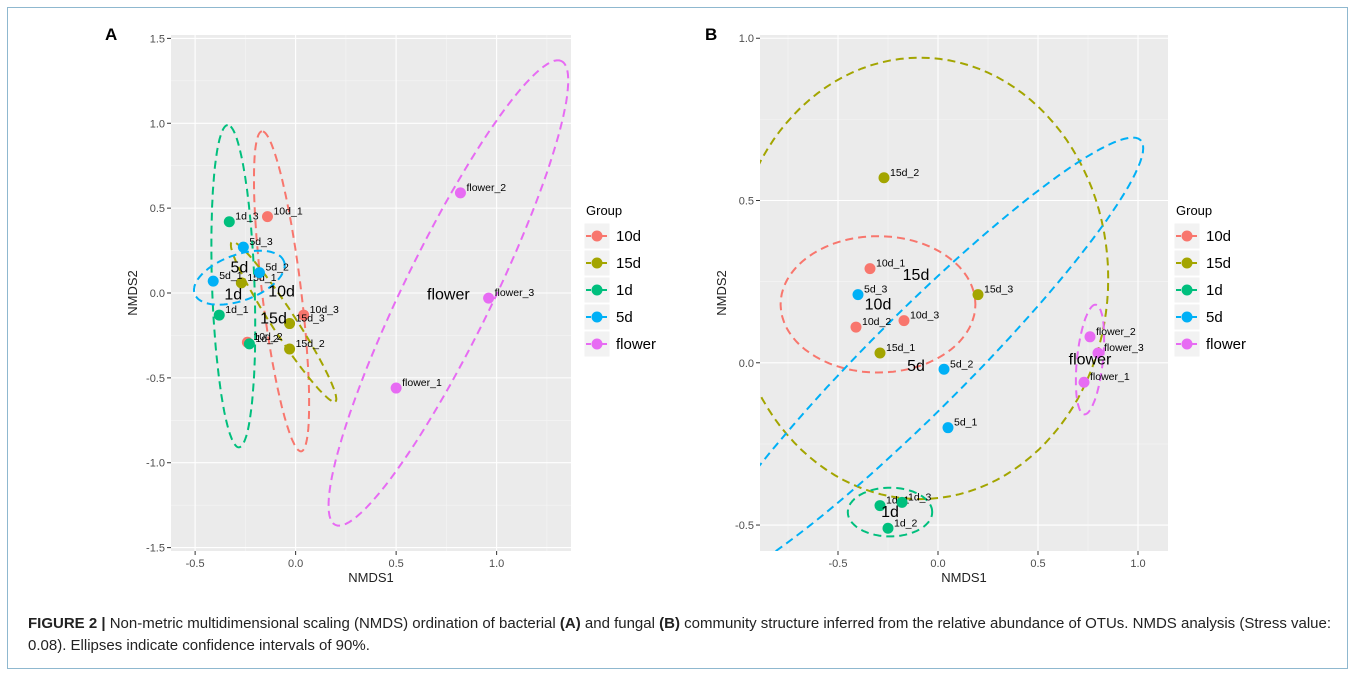 The height and width of the screenshot is (676, 1357). Describe the element at coordinates (721, 293) in the screenshot. I see `y-axis-title: NMDS2` at that location.